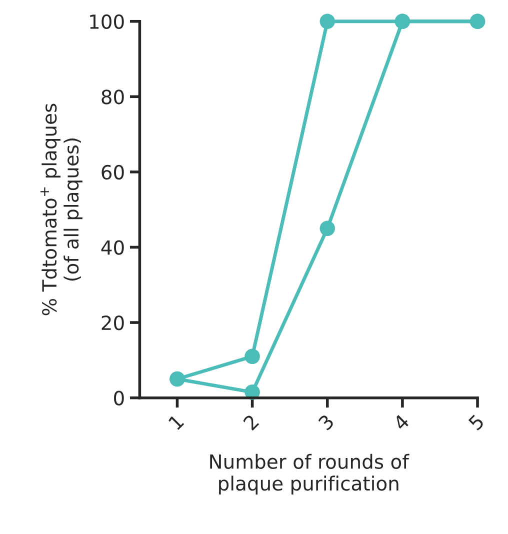  Describe the element at coordinates (326, 422) in the screenshot. I see `x-tick-label: 3` at that location.